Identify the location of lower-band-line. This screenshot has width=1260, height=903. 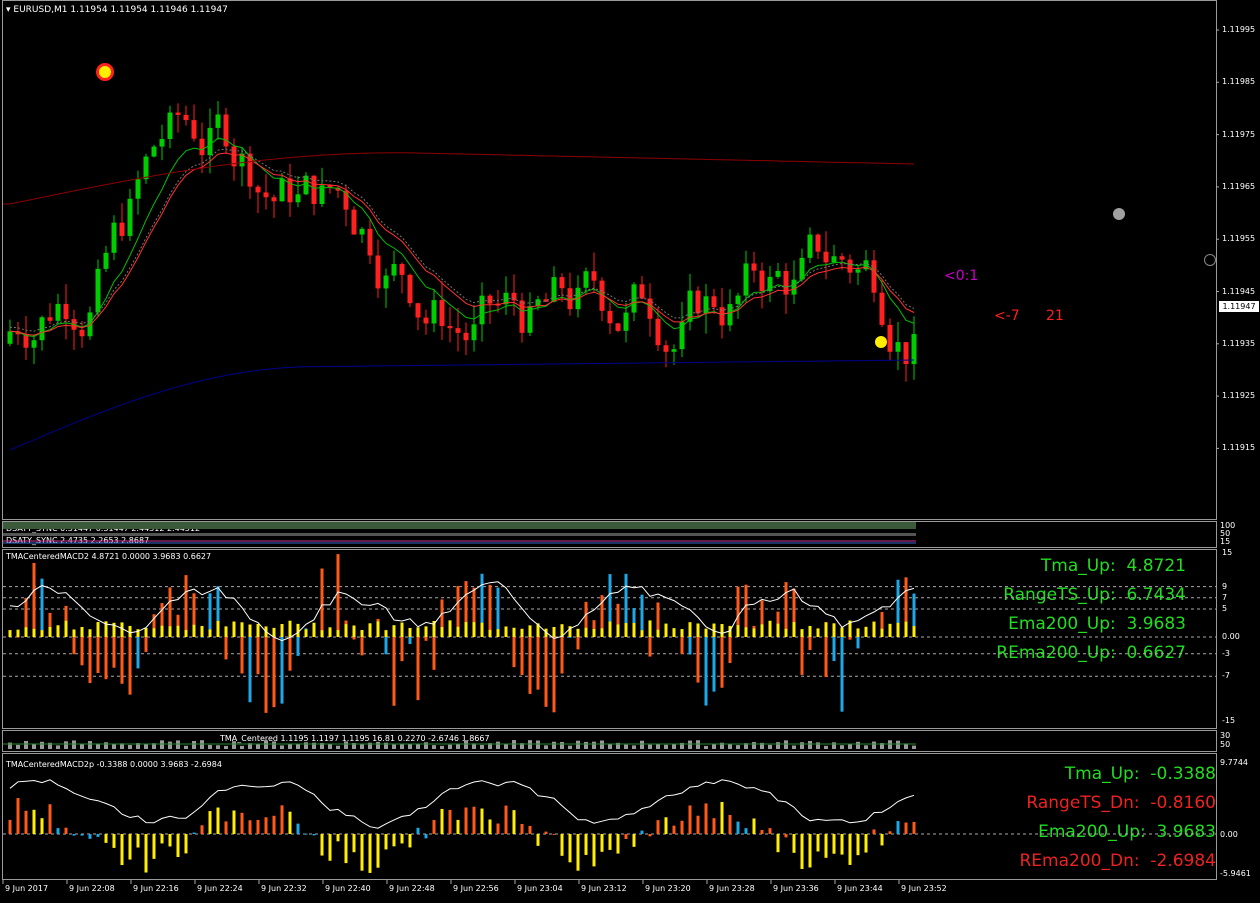
(462, 405).